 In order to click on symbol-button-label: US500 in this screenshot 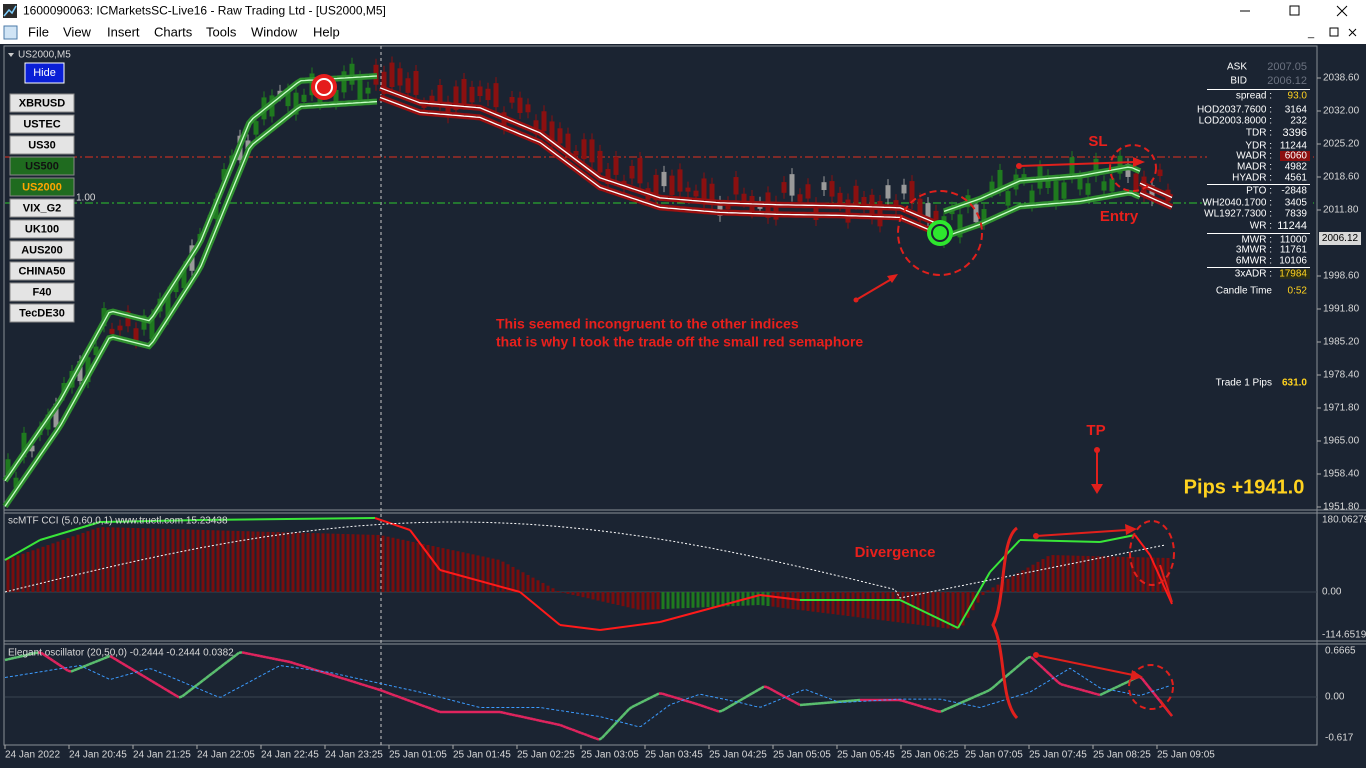, I will do `click(42, 166)`.